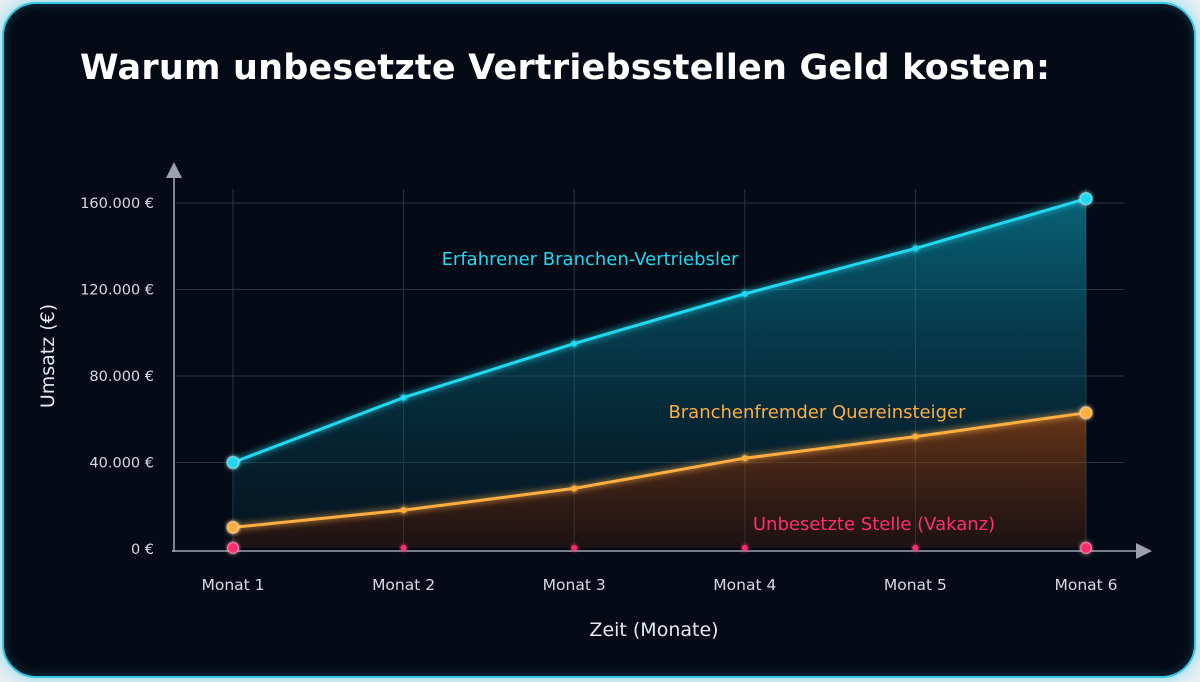  What do you see at coordinates (403, 585) in the screenshot?
I see `x-tick-label: Monat 2` at bounding box center [403, 585].